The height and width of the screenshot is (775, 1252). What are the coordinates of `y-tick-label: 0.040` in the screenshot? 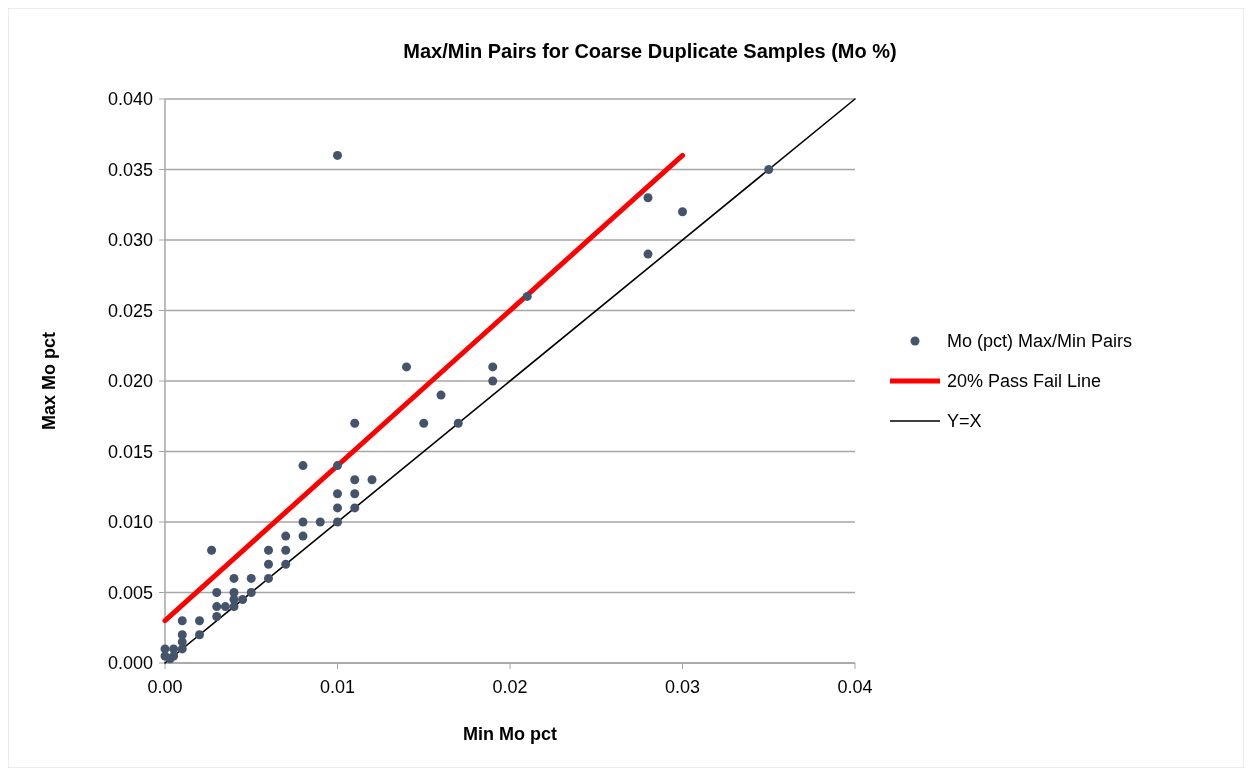 It's located at (130, 99).